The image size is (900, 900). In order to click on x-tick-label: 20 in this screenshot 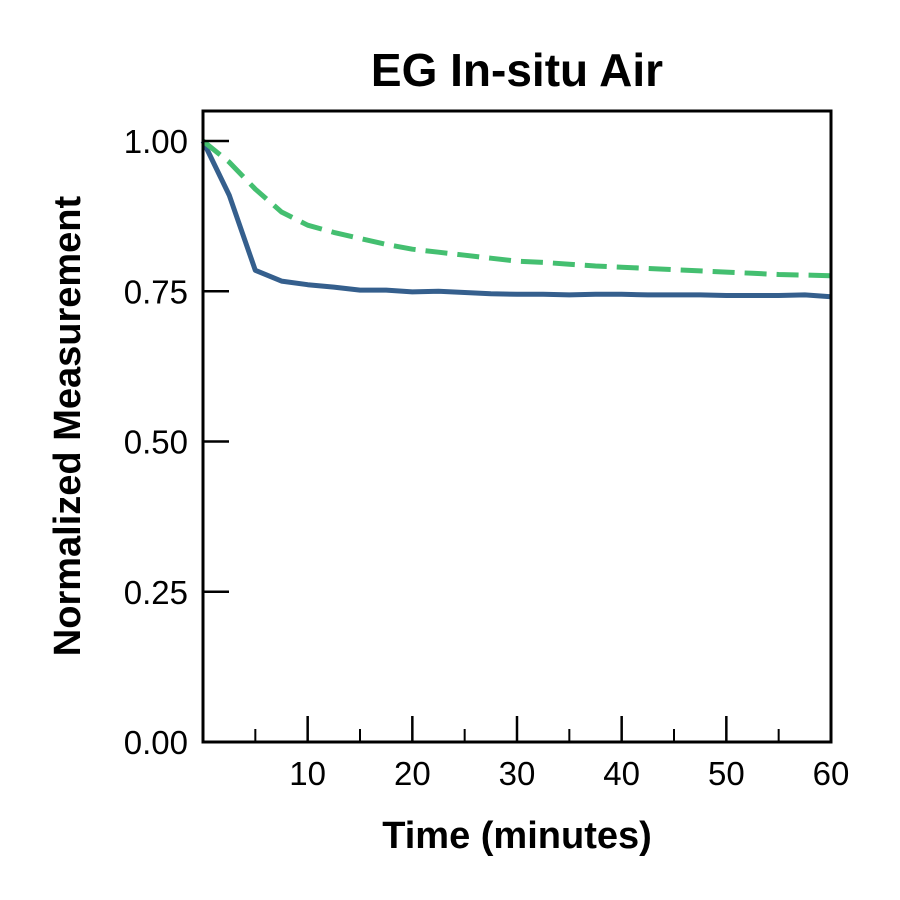, I will do `click(412, 773)`.